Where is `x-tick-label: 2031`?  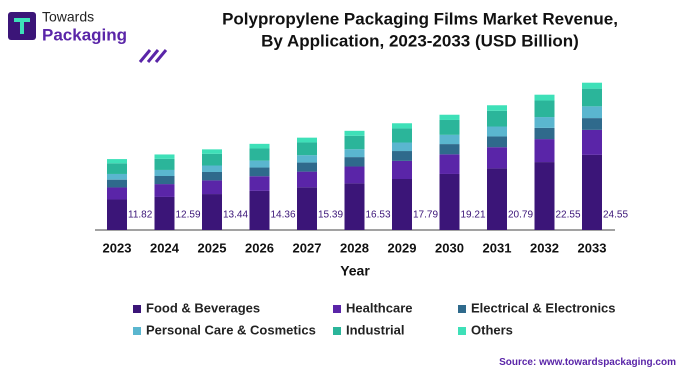
x-tick-label: 2031 is located at coordinates (497, 247).